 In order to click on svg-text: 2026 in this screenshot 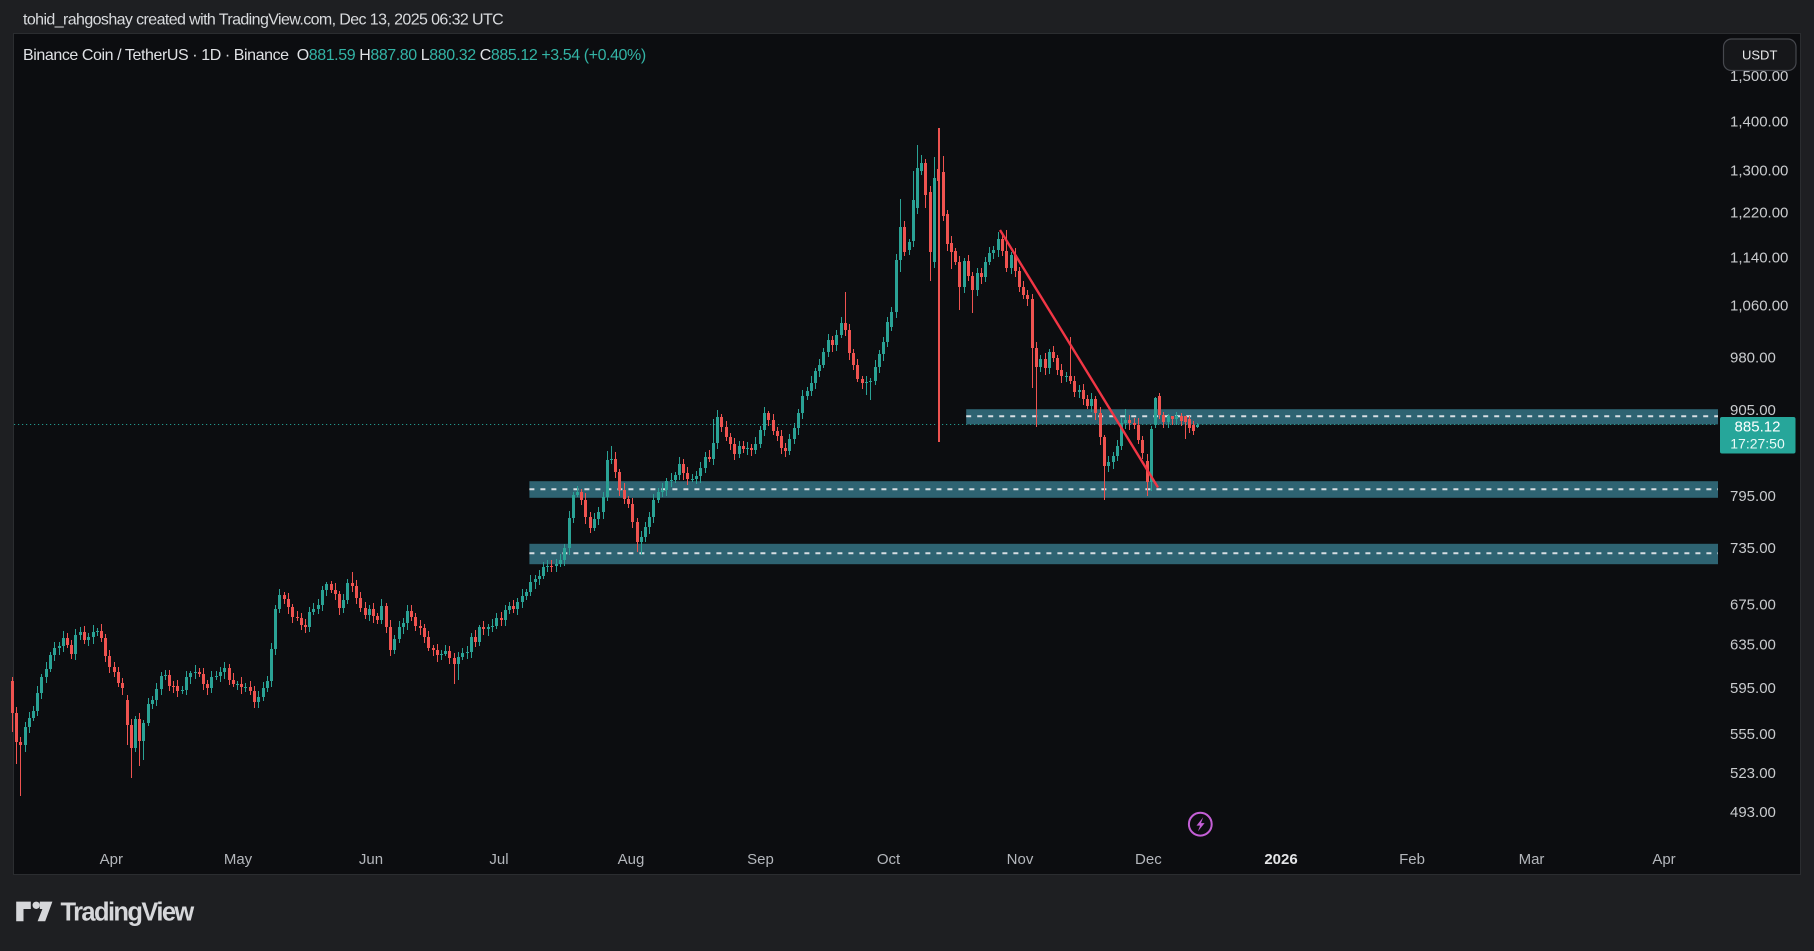, I will do `click(1280, 859)`.